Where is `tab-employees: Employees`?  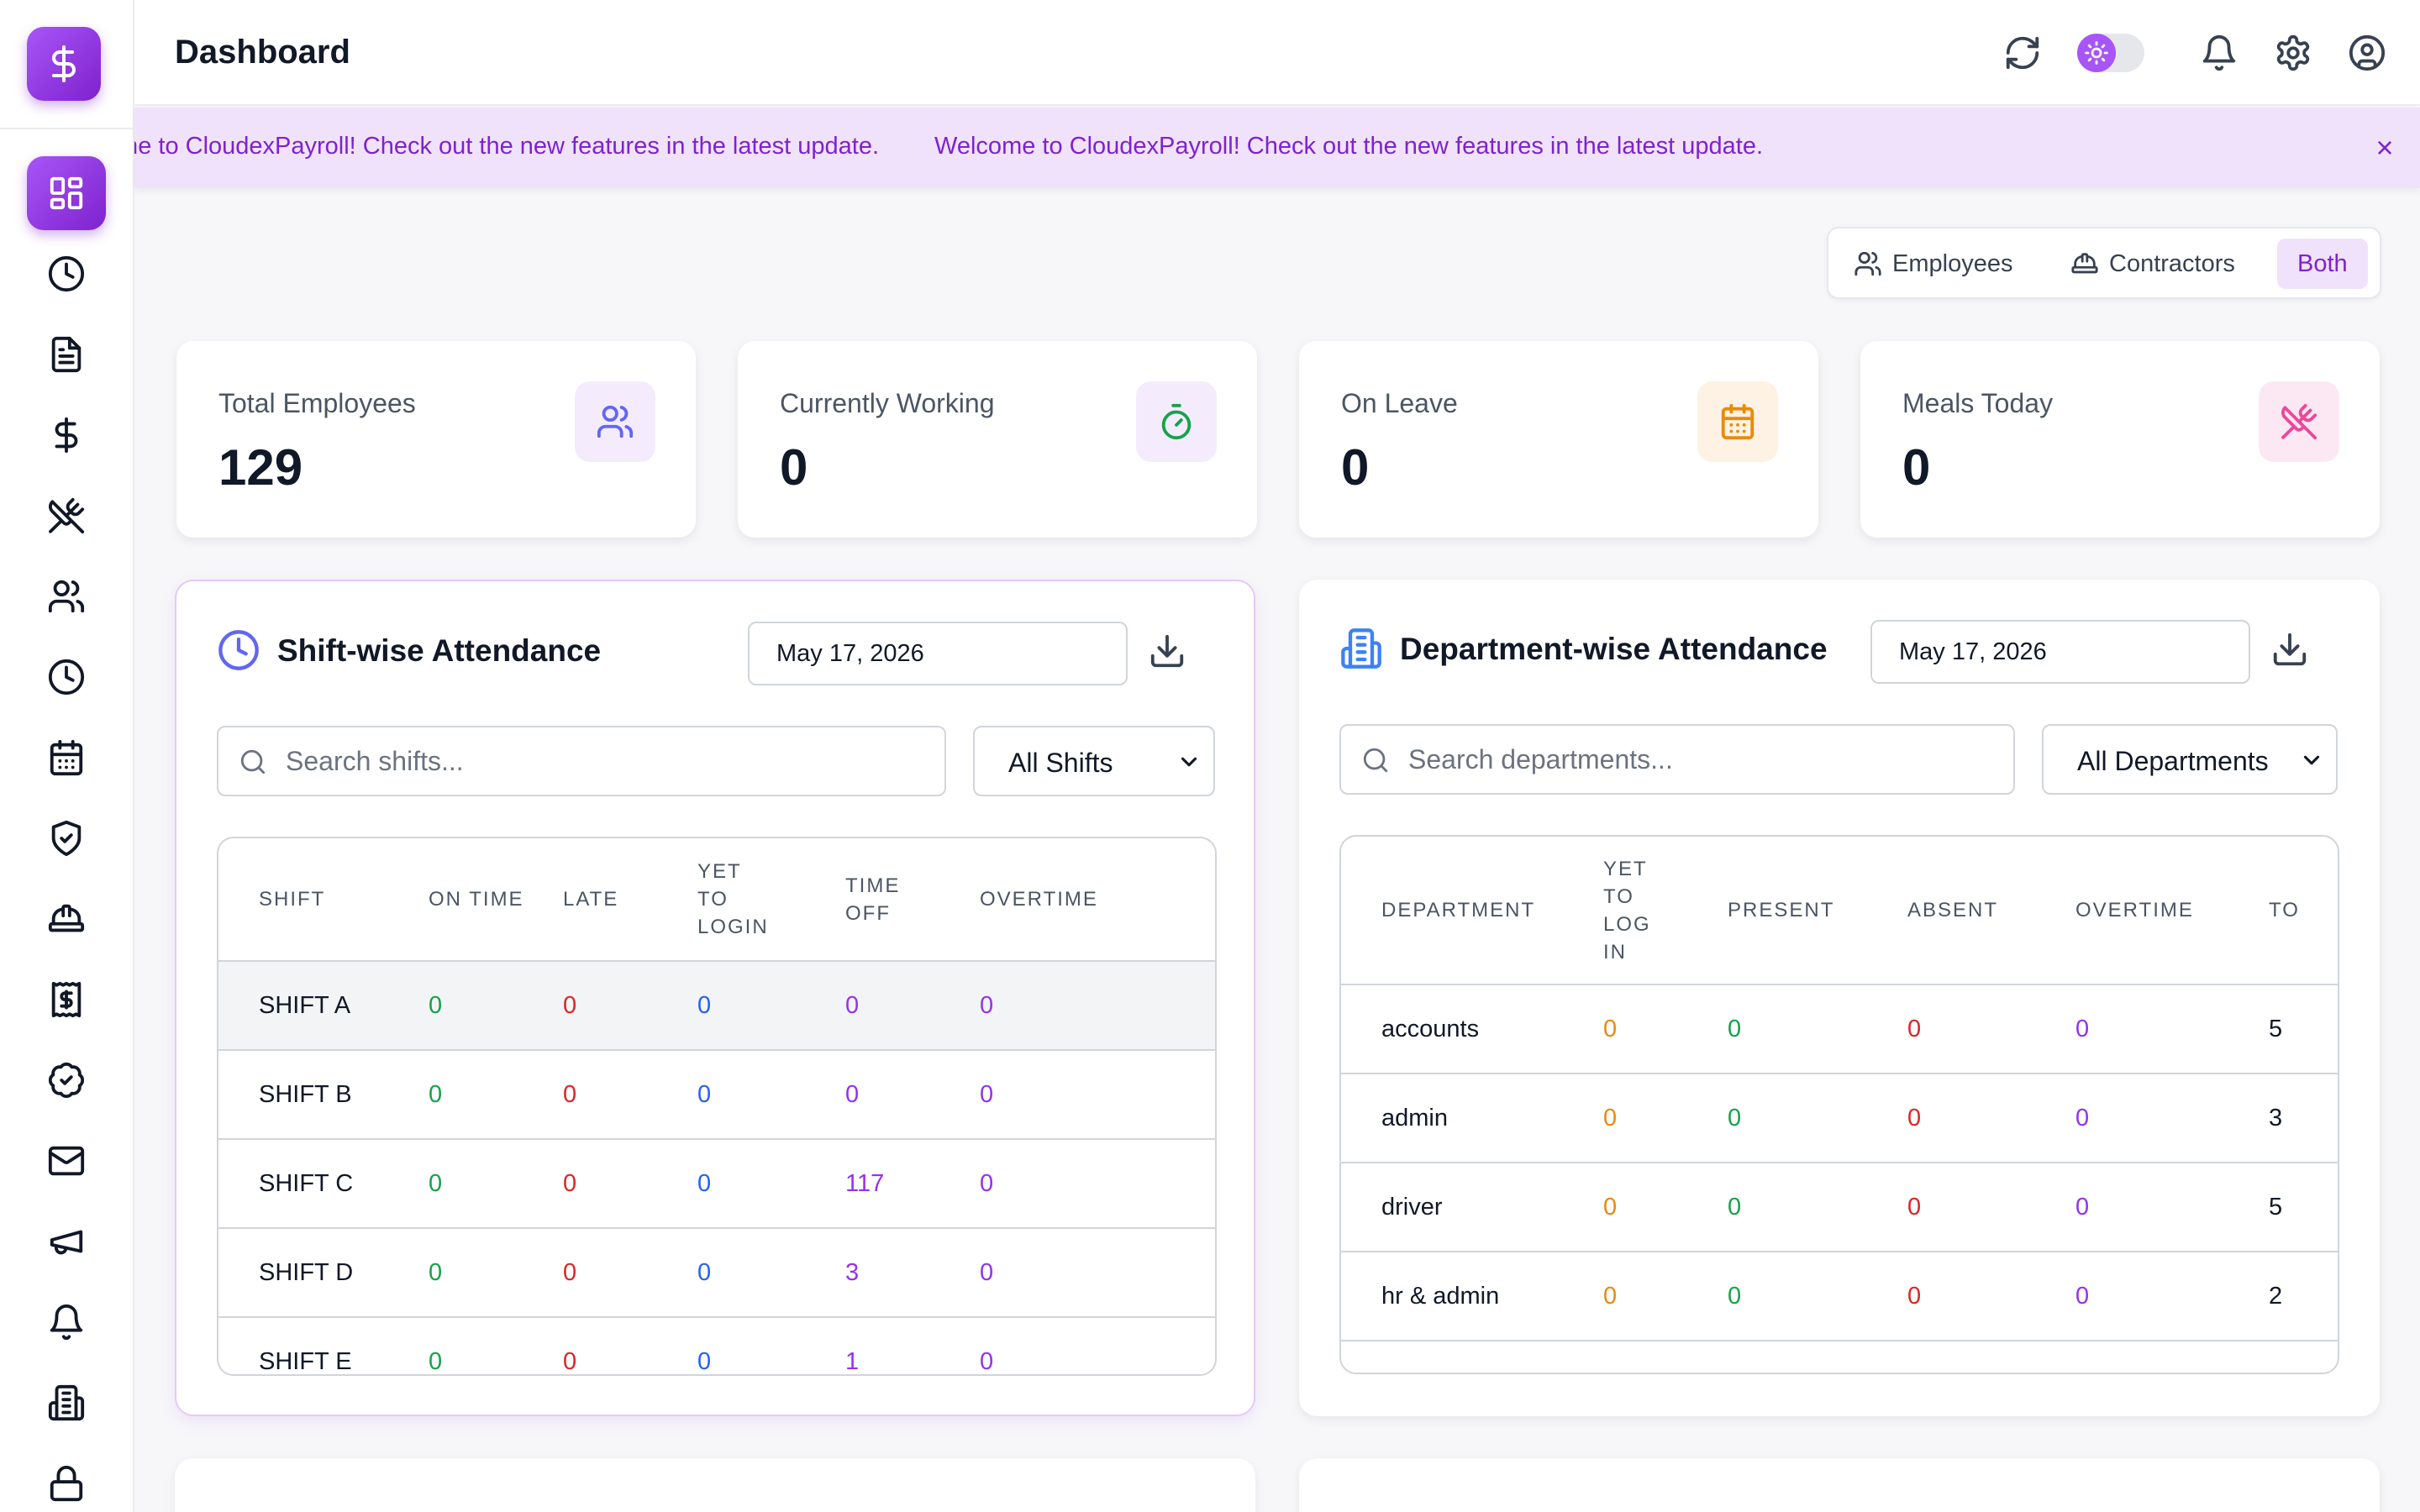
tab-employees: Employees is located at coordinates (1933, 264).